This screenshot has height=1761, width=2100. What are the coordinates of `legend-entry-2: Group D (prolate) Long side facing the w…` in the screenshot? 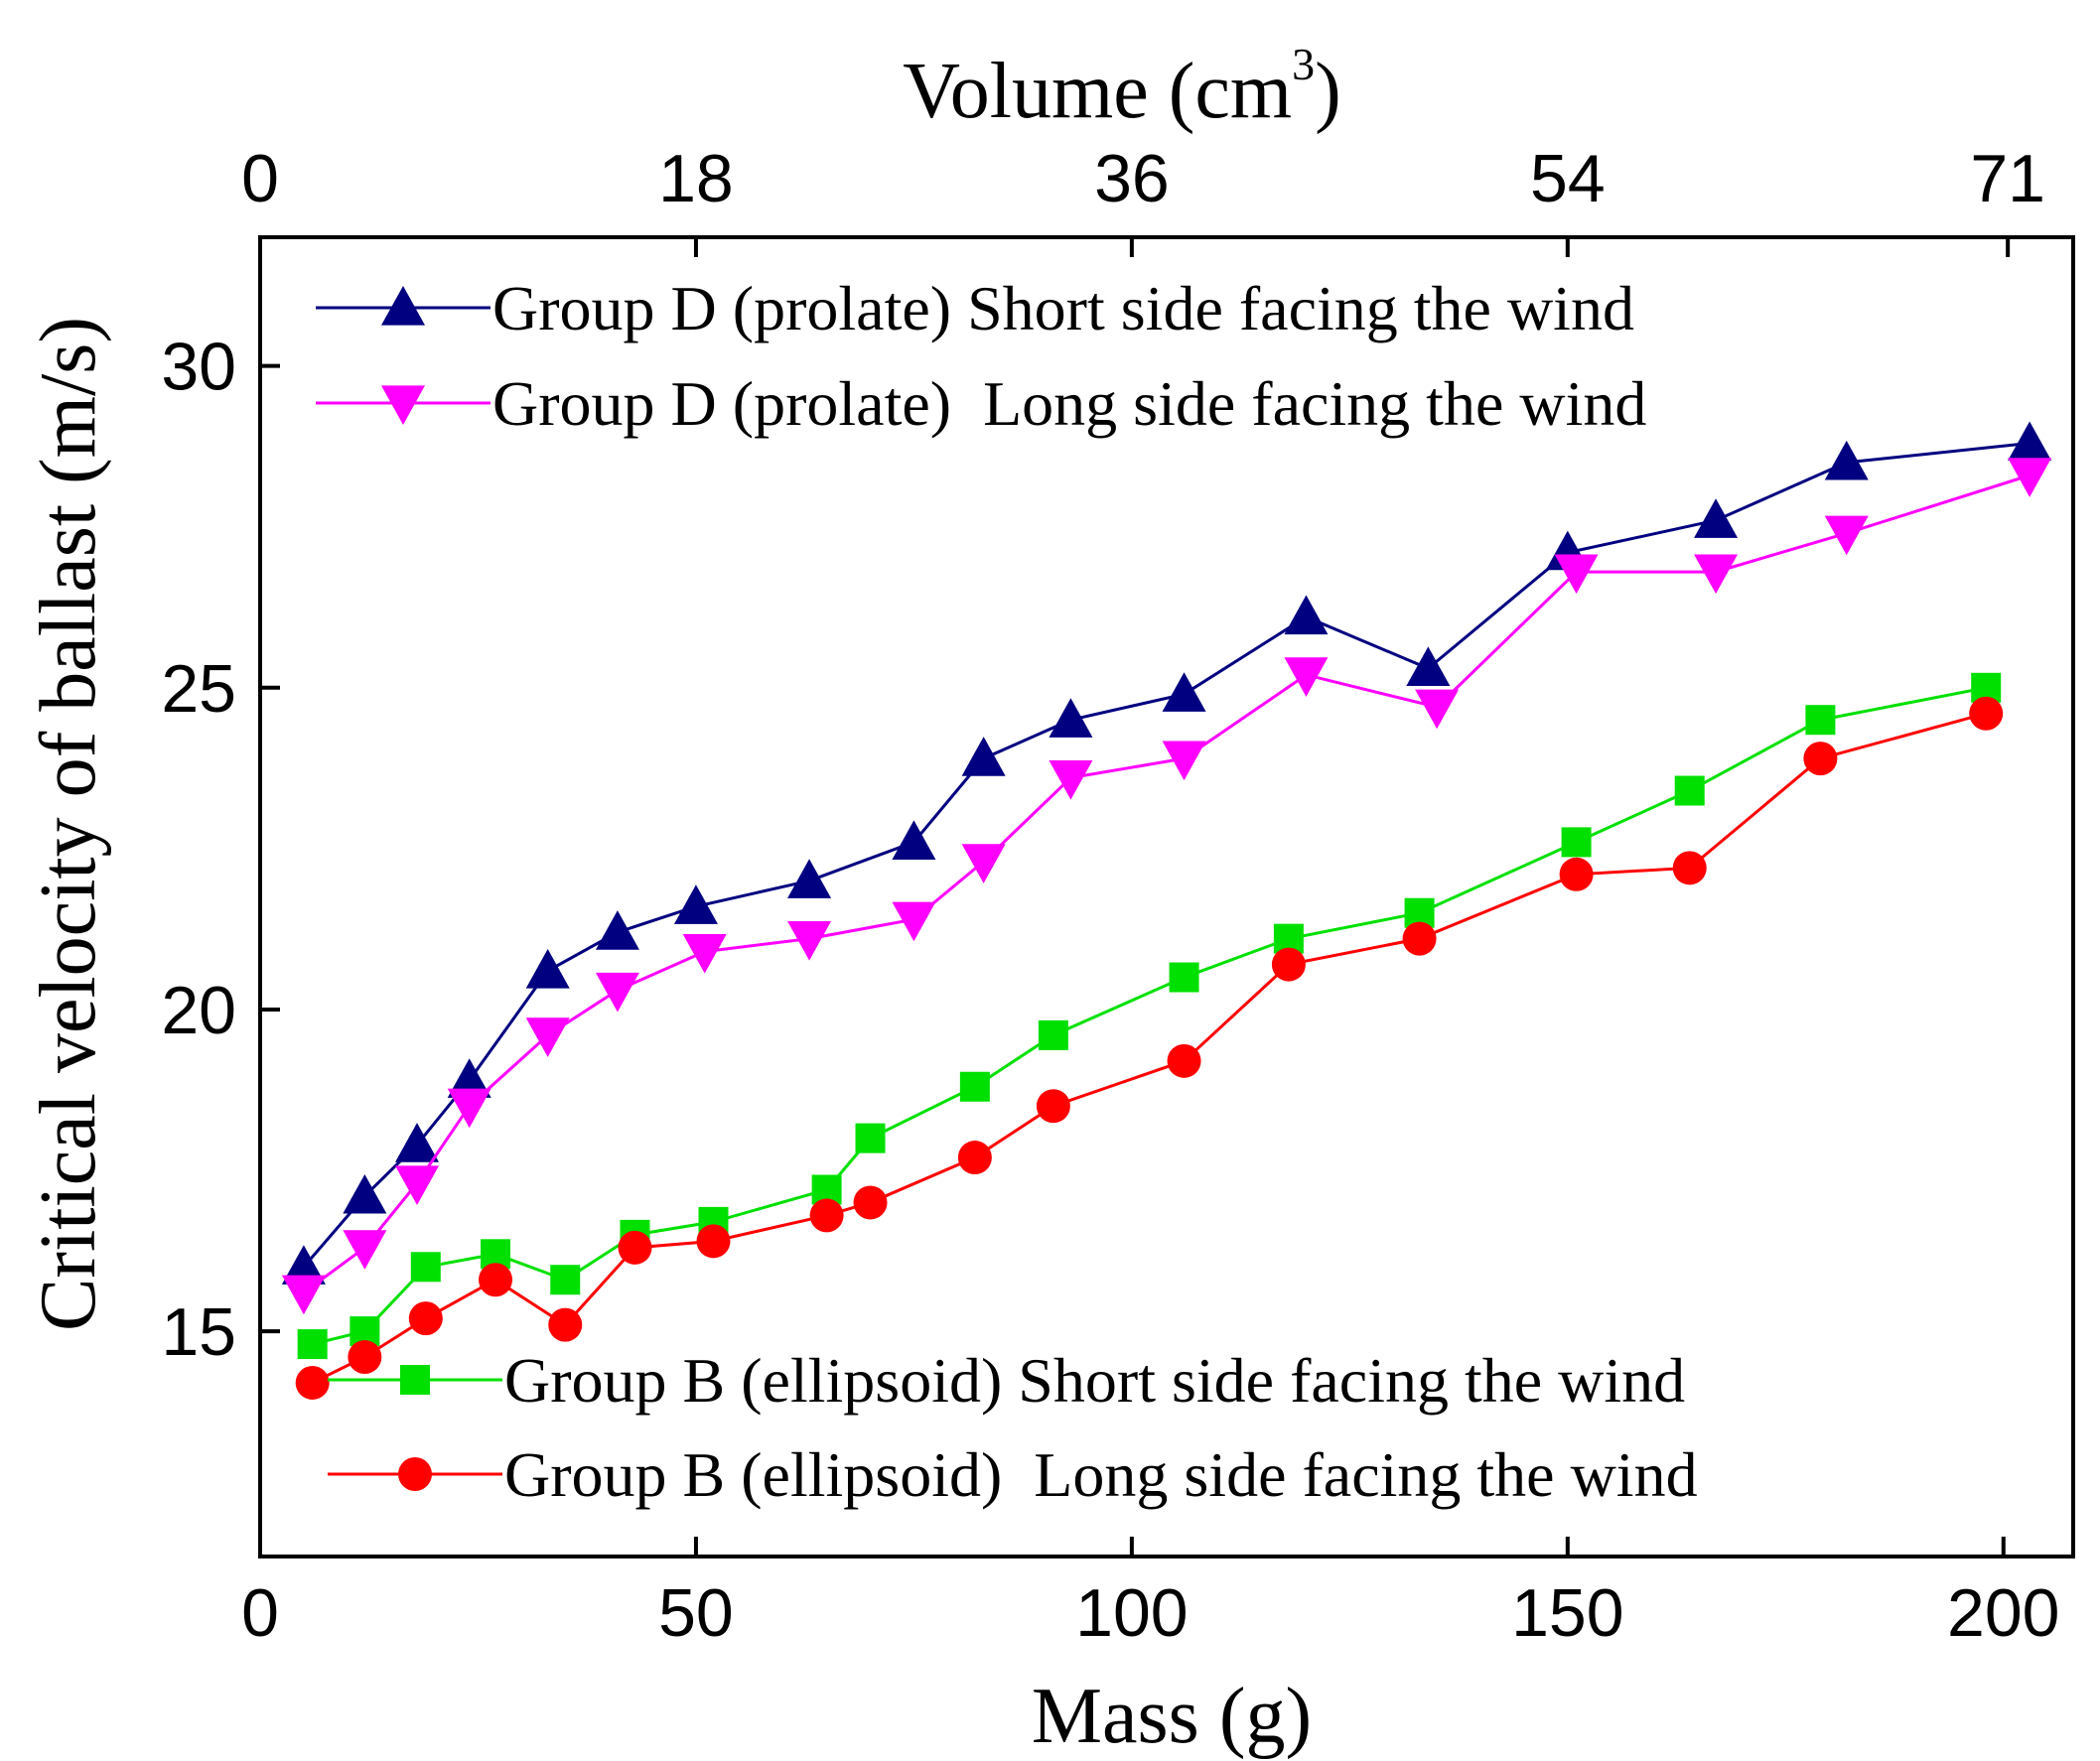 It's located at (981, 403).